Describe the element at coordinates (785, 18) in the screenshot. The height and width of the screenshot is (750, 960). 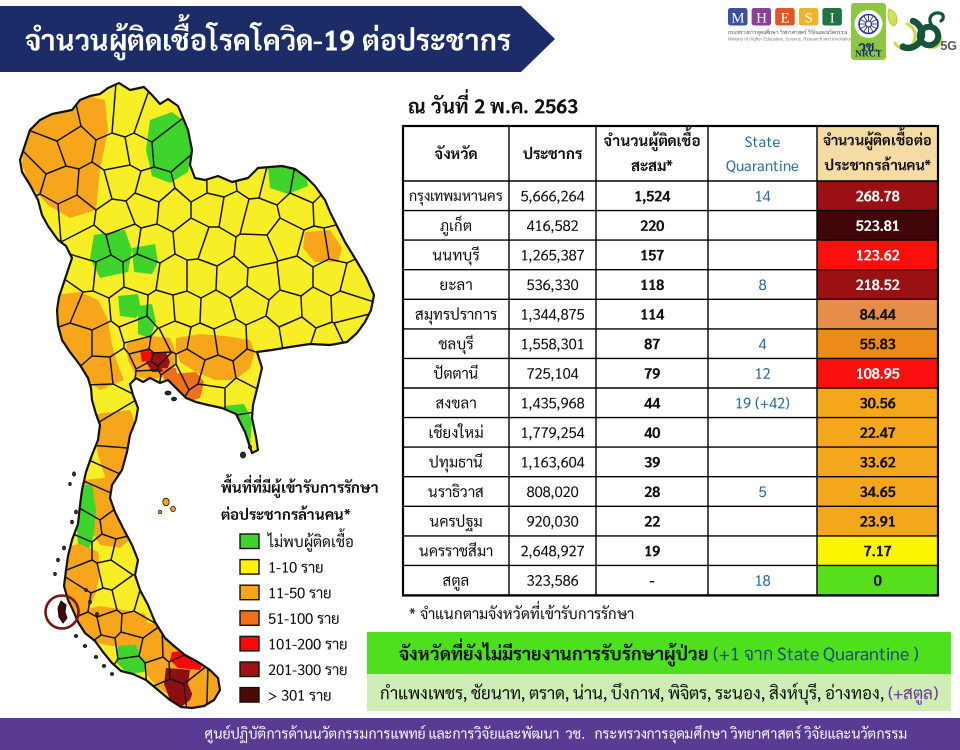
I see `svg-text: E` at that location.